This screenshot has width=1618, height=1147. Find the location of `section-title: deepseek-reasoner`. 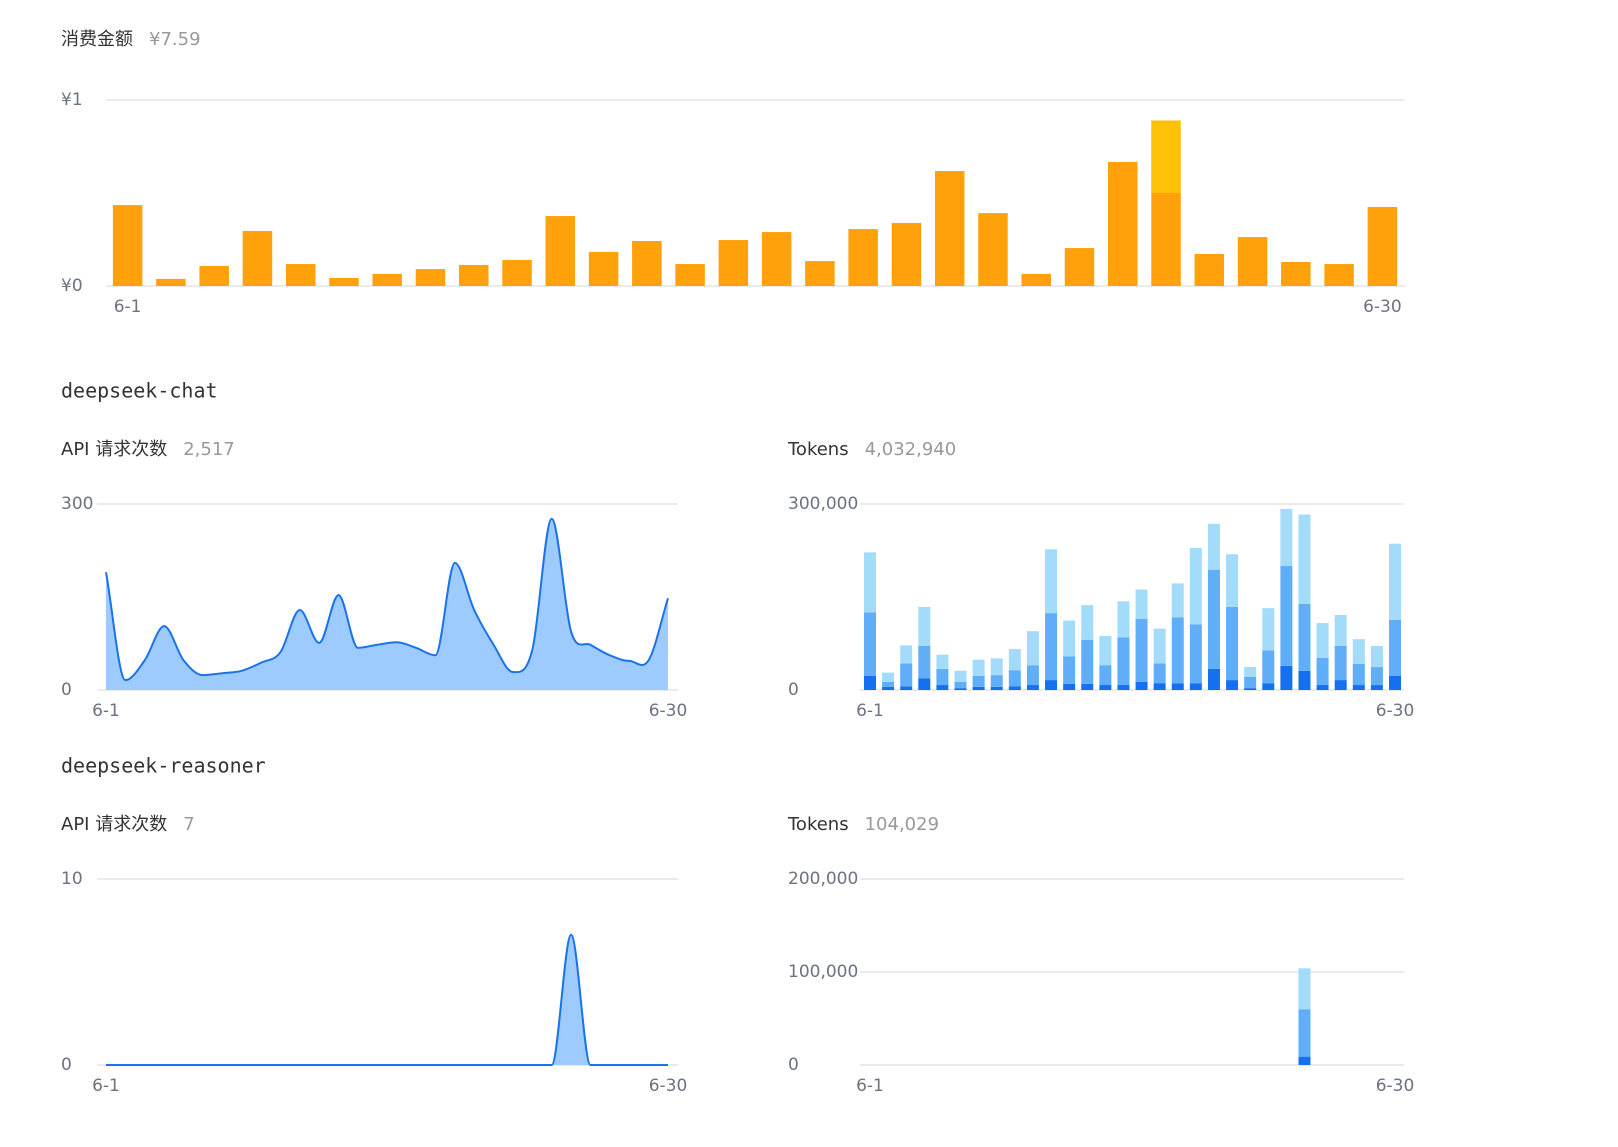

section-title: deepseek-reasoner is located at coordinates (163, 766).